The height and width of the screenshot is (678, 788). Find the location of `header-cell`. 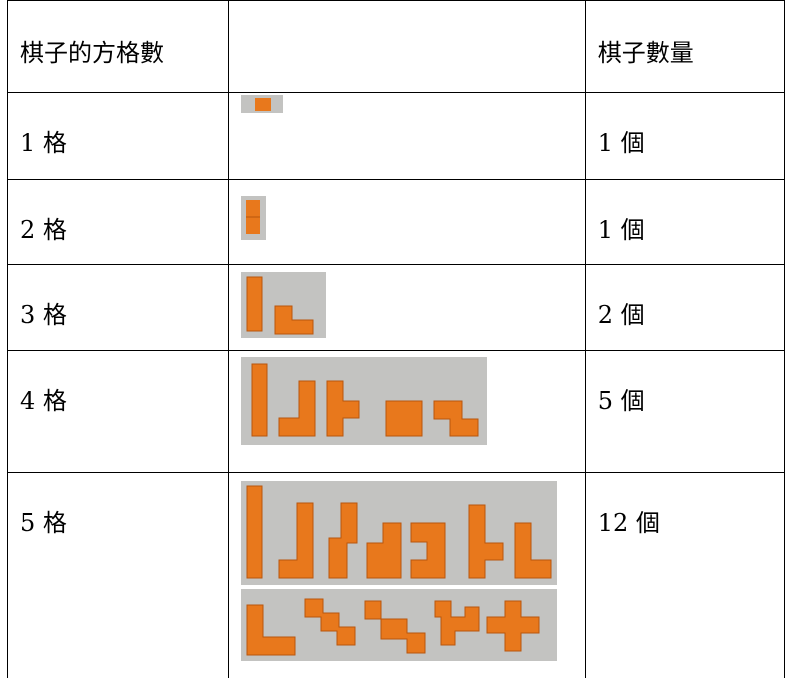

header-cell is located at coordinates (407, 46).